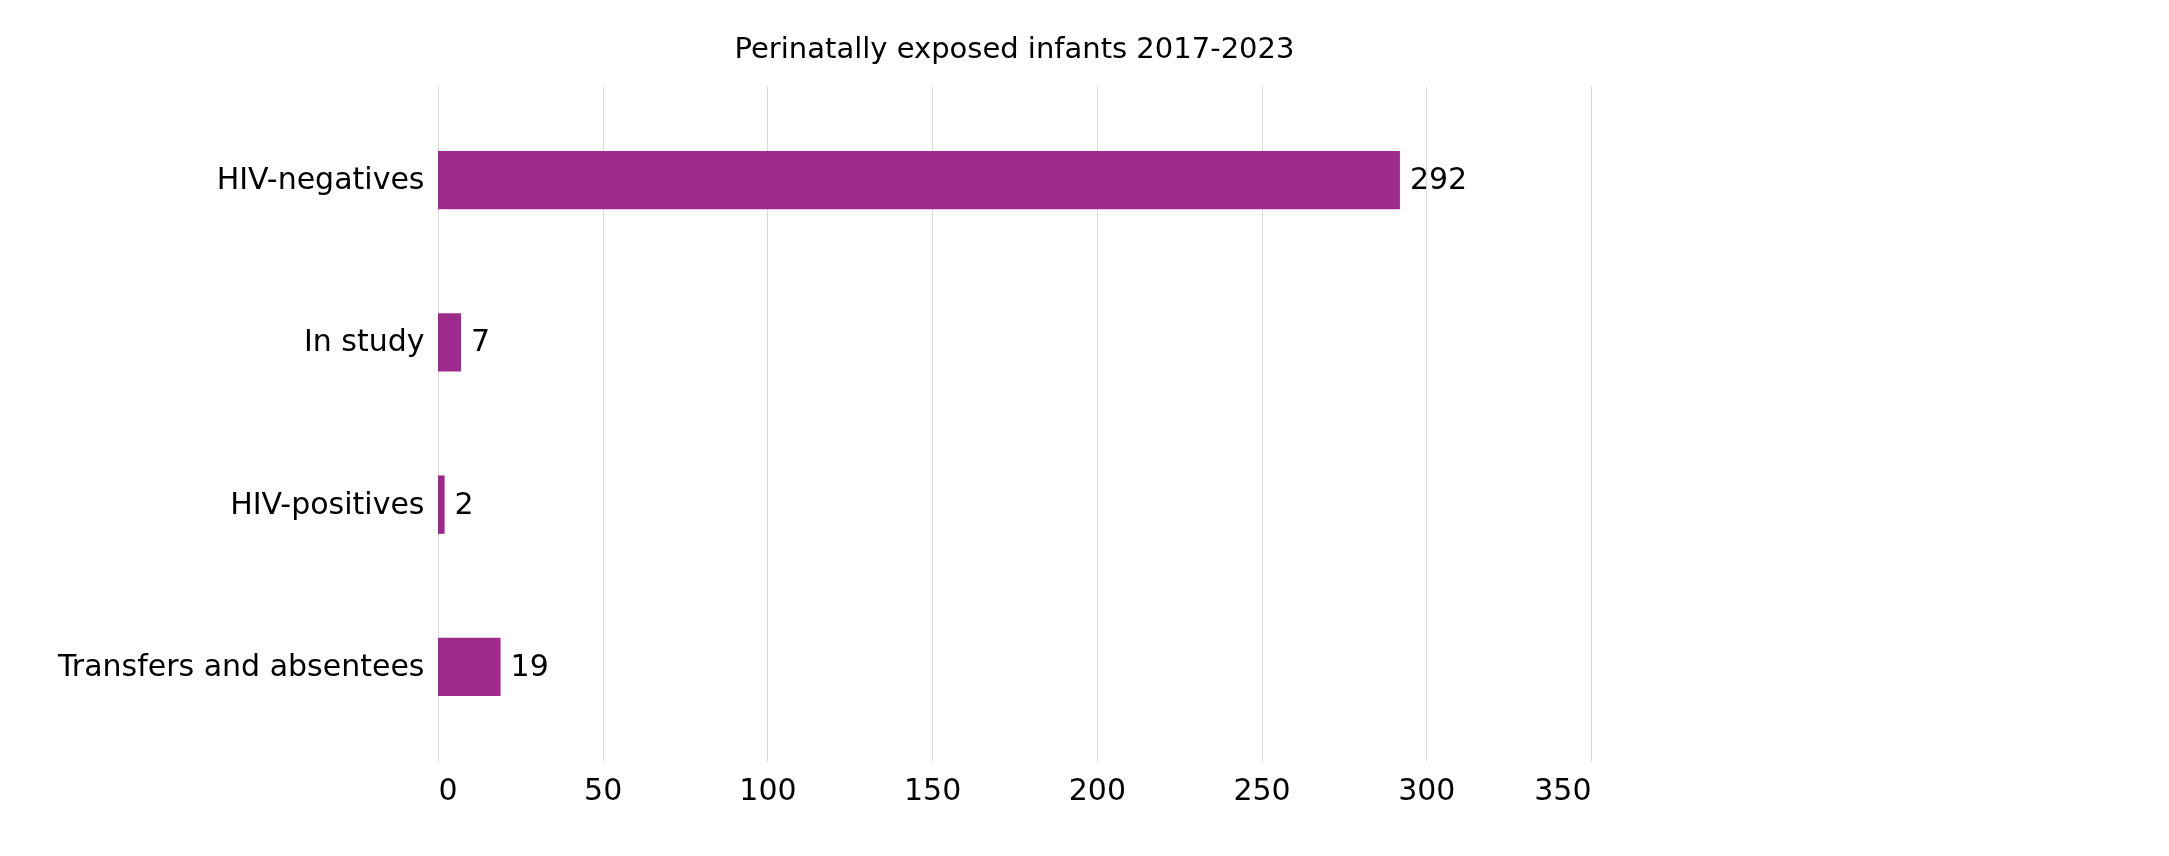 This screenshot has height=856, width=2169. What do you see at coordinates (1563, 789) in the screenshot?
I see `x-tick-label: 350` at bounding box center [1563, 789].